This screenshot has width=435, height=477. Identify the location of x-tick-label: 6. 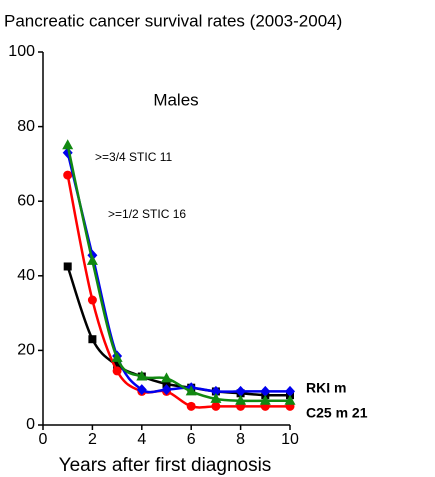
(191, 439).